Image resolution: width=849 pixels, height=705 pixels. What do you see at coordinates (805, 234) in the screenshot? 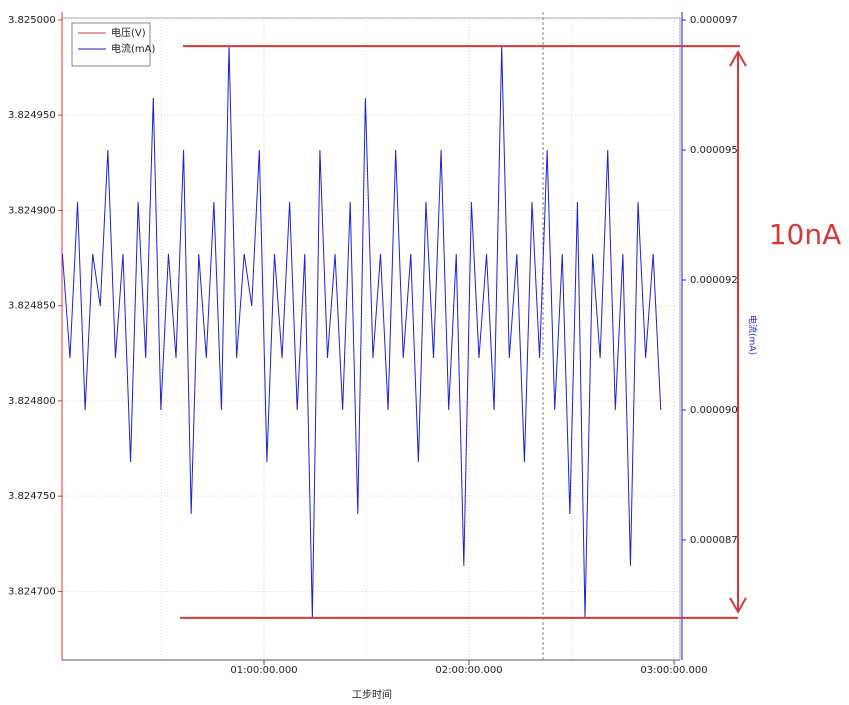
I see `annotation-text: 10nA` at bounding box center [805, 234].